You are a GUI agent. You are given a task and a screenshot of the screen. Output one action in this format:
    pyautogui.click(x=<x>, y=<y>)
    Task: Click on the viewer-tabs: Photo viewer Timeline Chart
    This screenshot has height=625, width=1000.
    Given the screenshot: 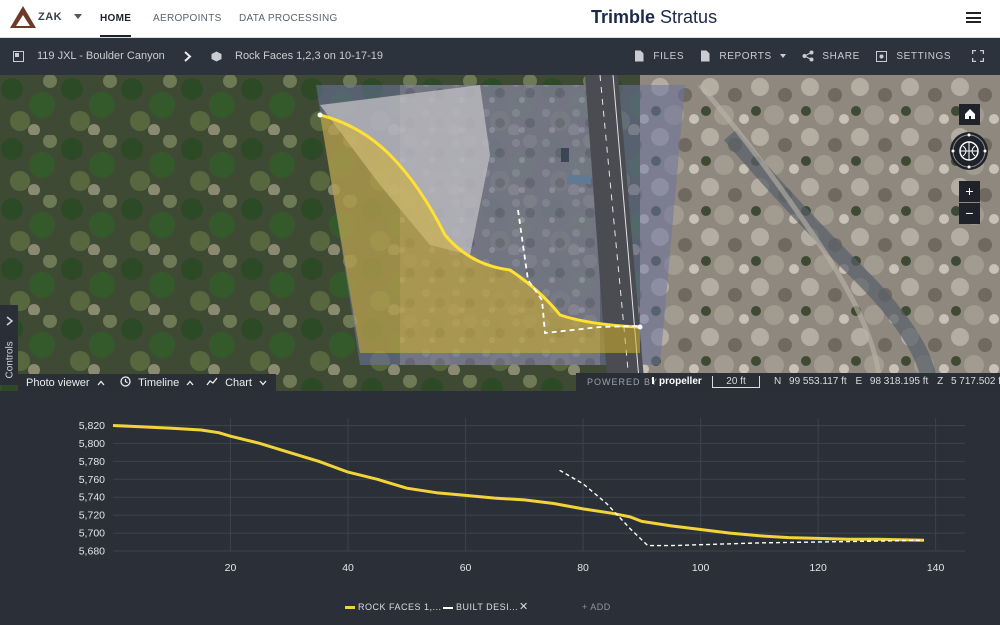 What is the action you would take?
    pyautogui.click(x=147, y=383)
    